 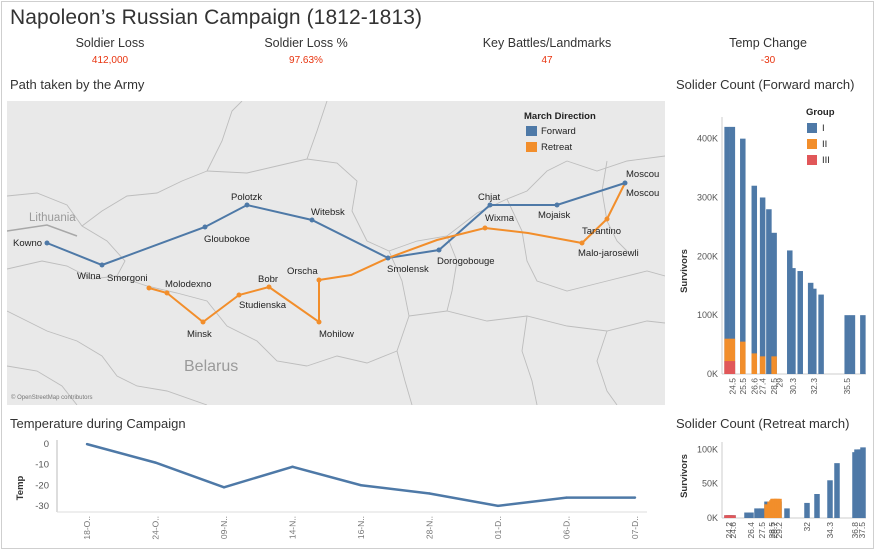 What do you see at coordinates (188, 284) in the screenshot?
I see `city-label: Molodexno` at bounding box center [188, 284].